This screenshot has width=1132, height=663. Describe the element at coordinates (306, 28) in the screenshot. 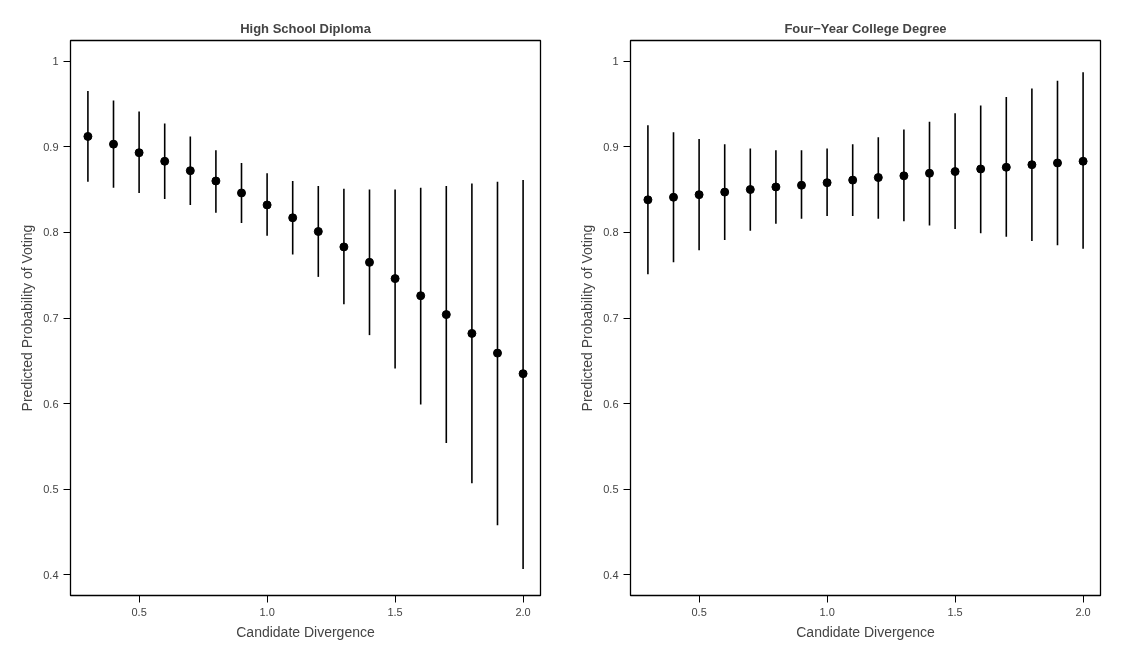

I see `chart-title: High School Diploma` at that location.